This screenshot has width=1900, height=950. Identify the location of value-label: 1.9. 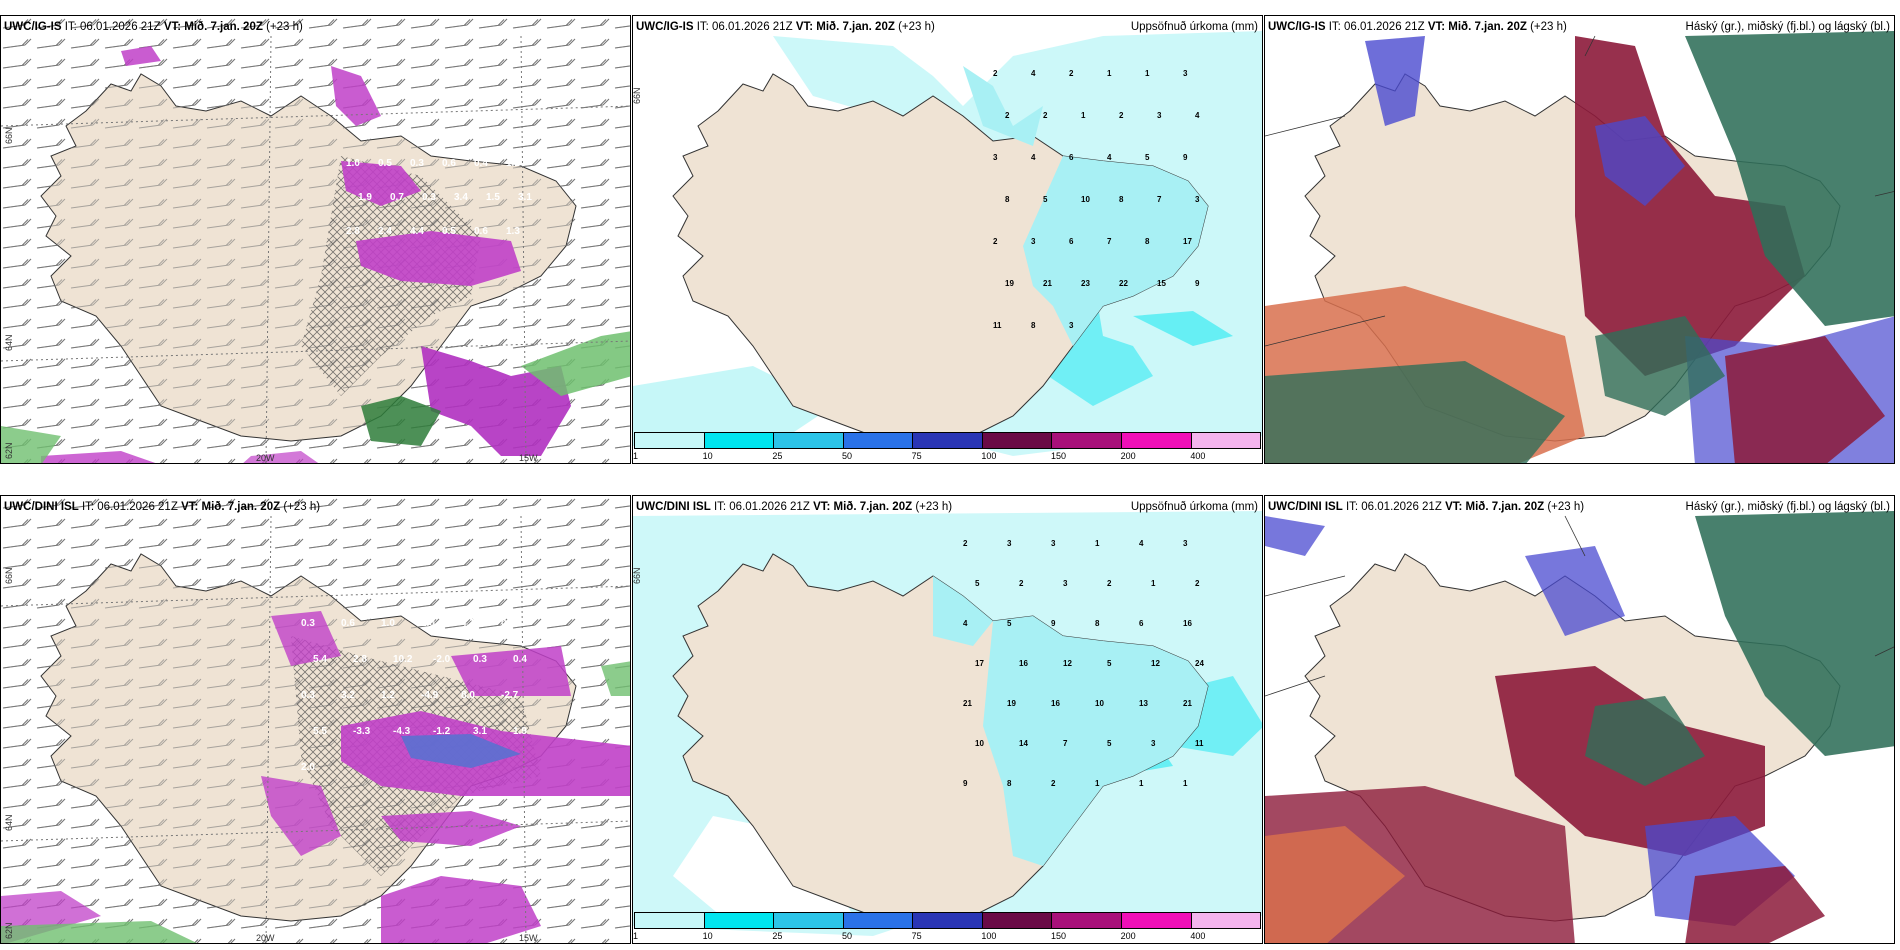
(365, 197).